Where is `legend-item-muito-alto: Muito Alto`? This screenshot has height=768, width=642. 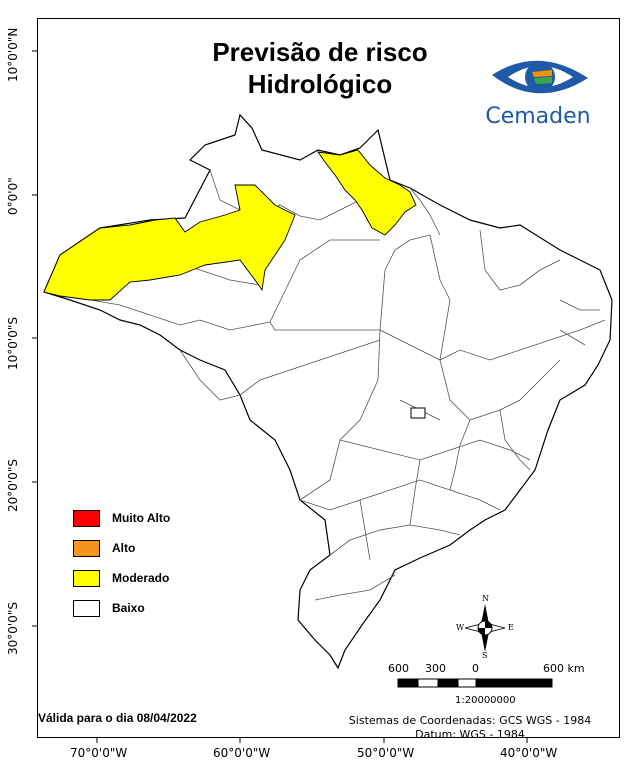
legend-item-muito-alto: Muito Alto is located at coordinates (121, 518).